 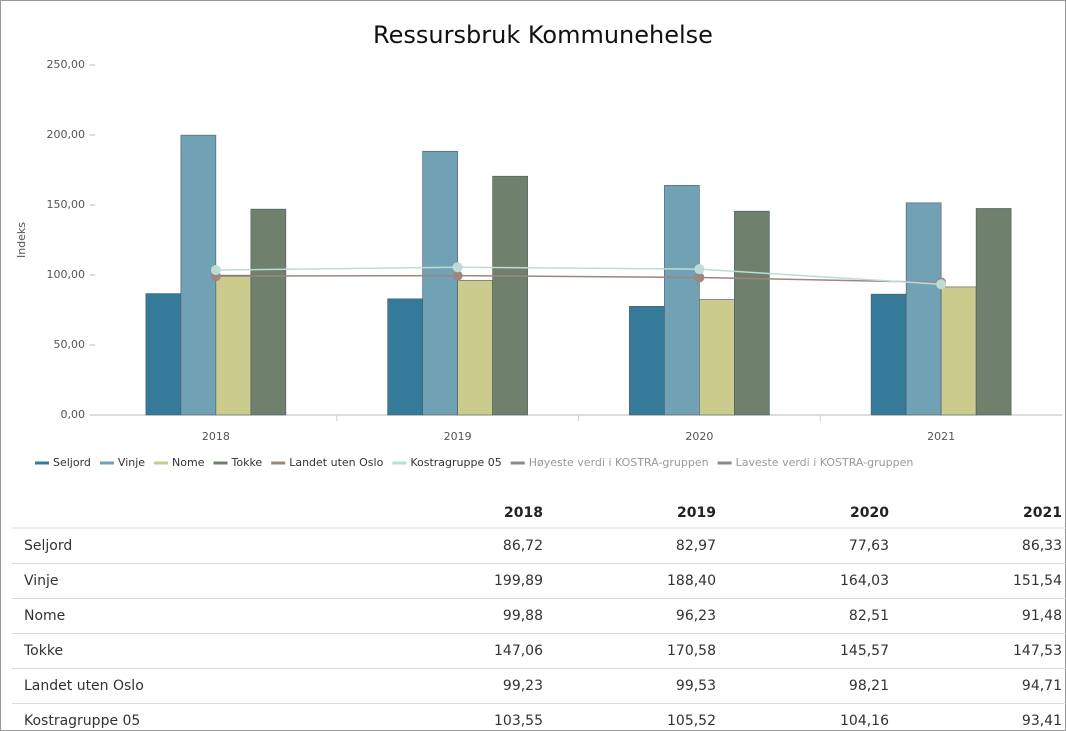 What do you see at coordinates (869, 513) in the screenshot?
I see `table-header: 2020` at bounding box center [869, 513].